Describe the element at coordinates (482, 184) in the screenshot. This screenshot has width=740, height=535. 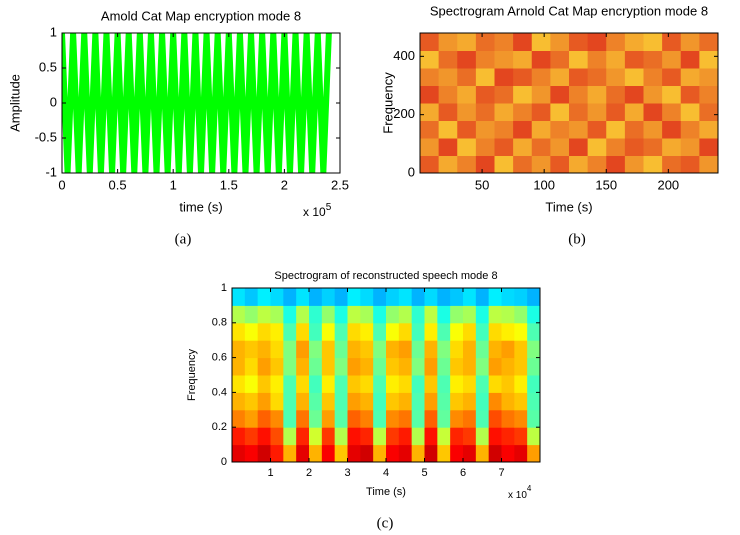
I see `x-tick-label: 50` at that location.